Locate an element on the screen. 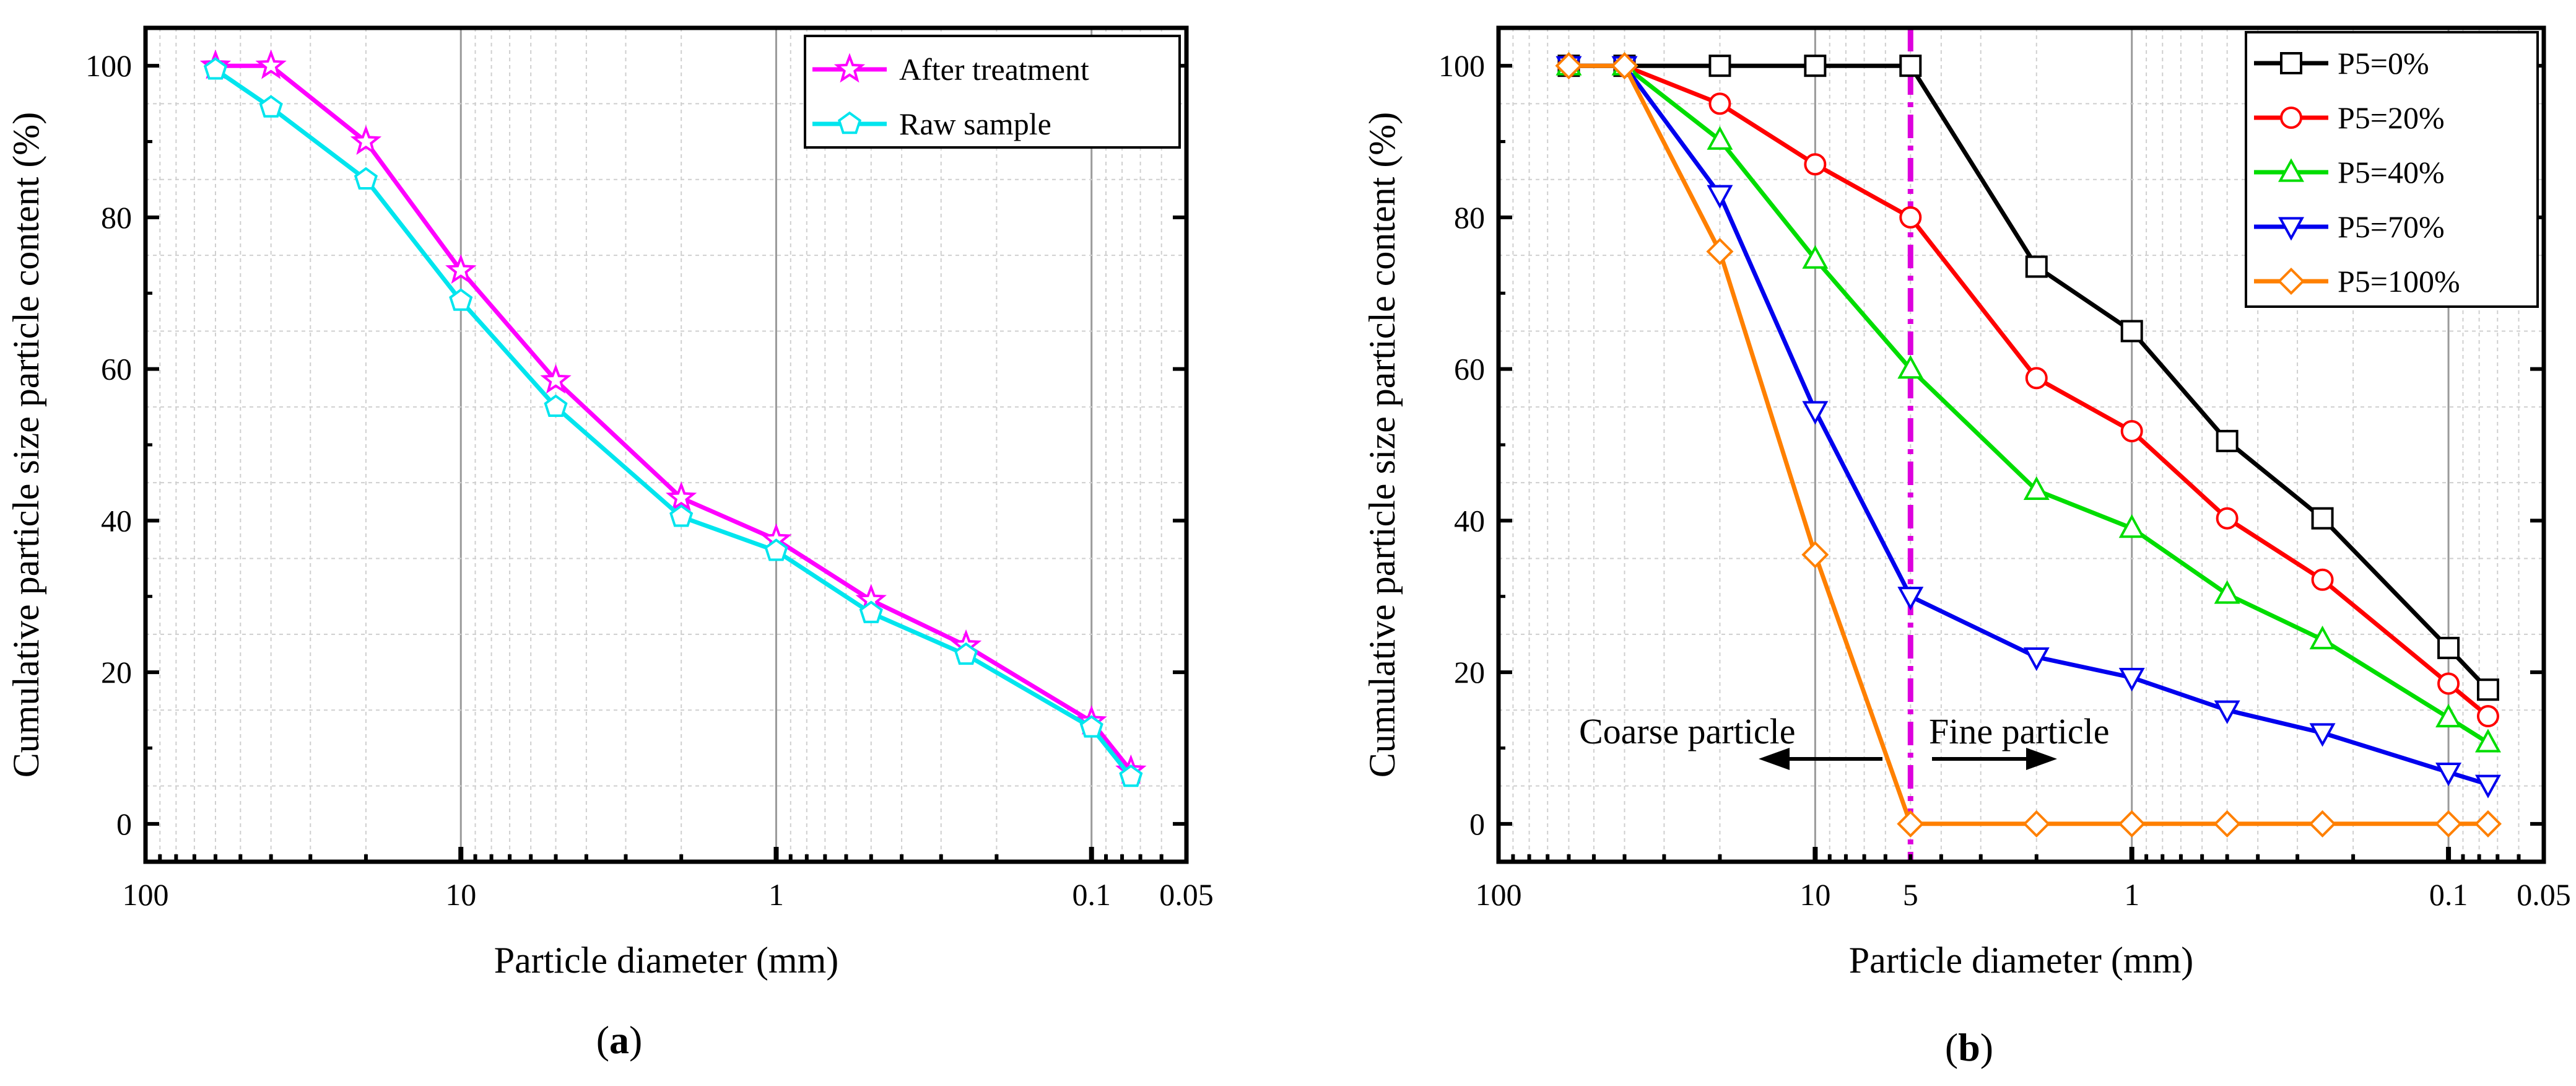 Image resolution: width=2576 pixels, height=1086 pixels. panel-label-a: (a) is located at coordinates (619, 1040).